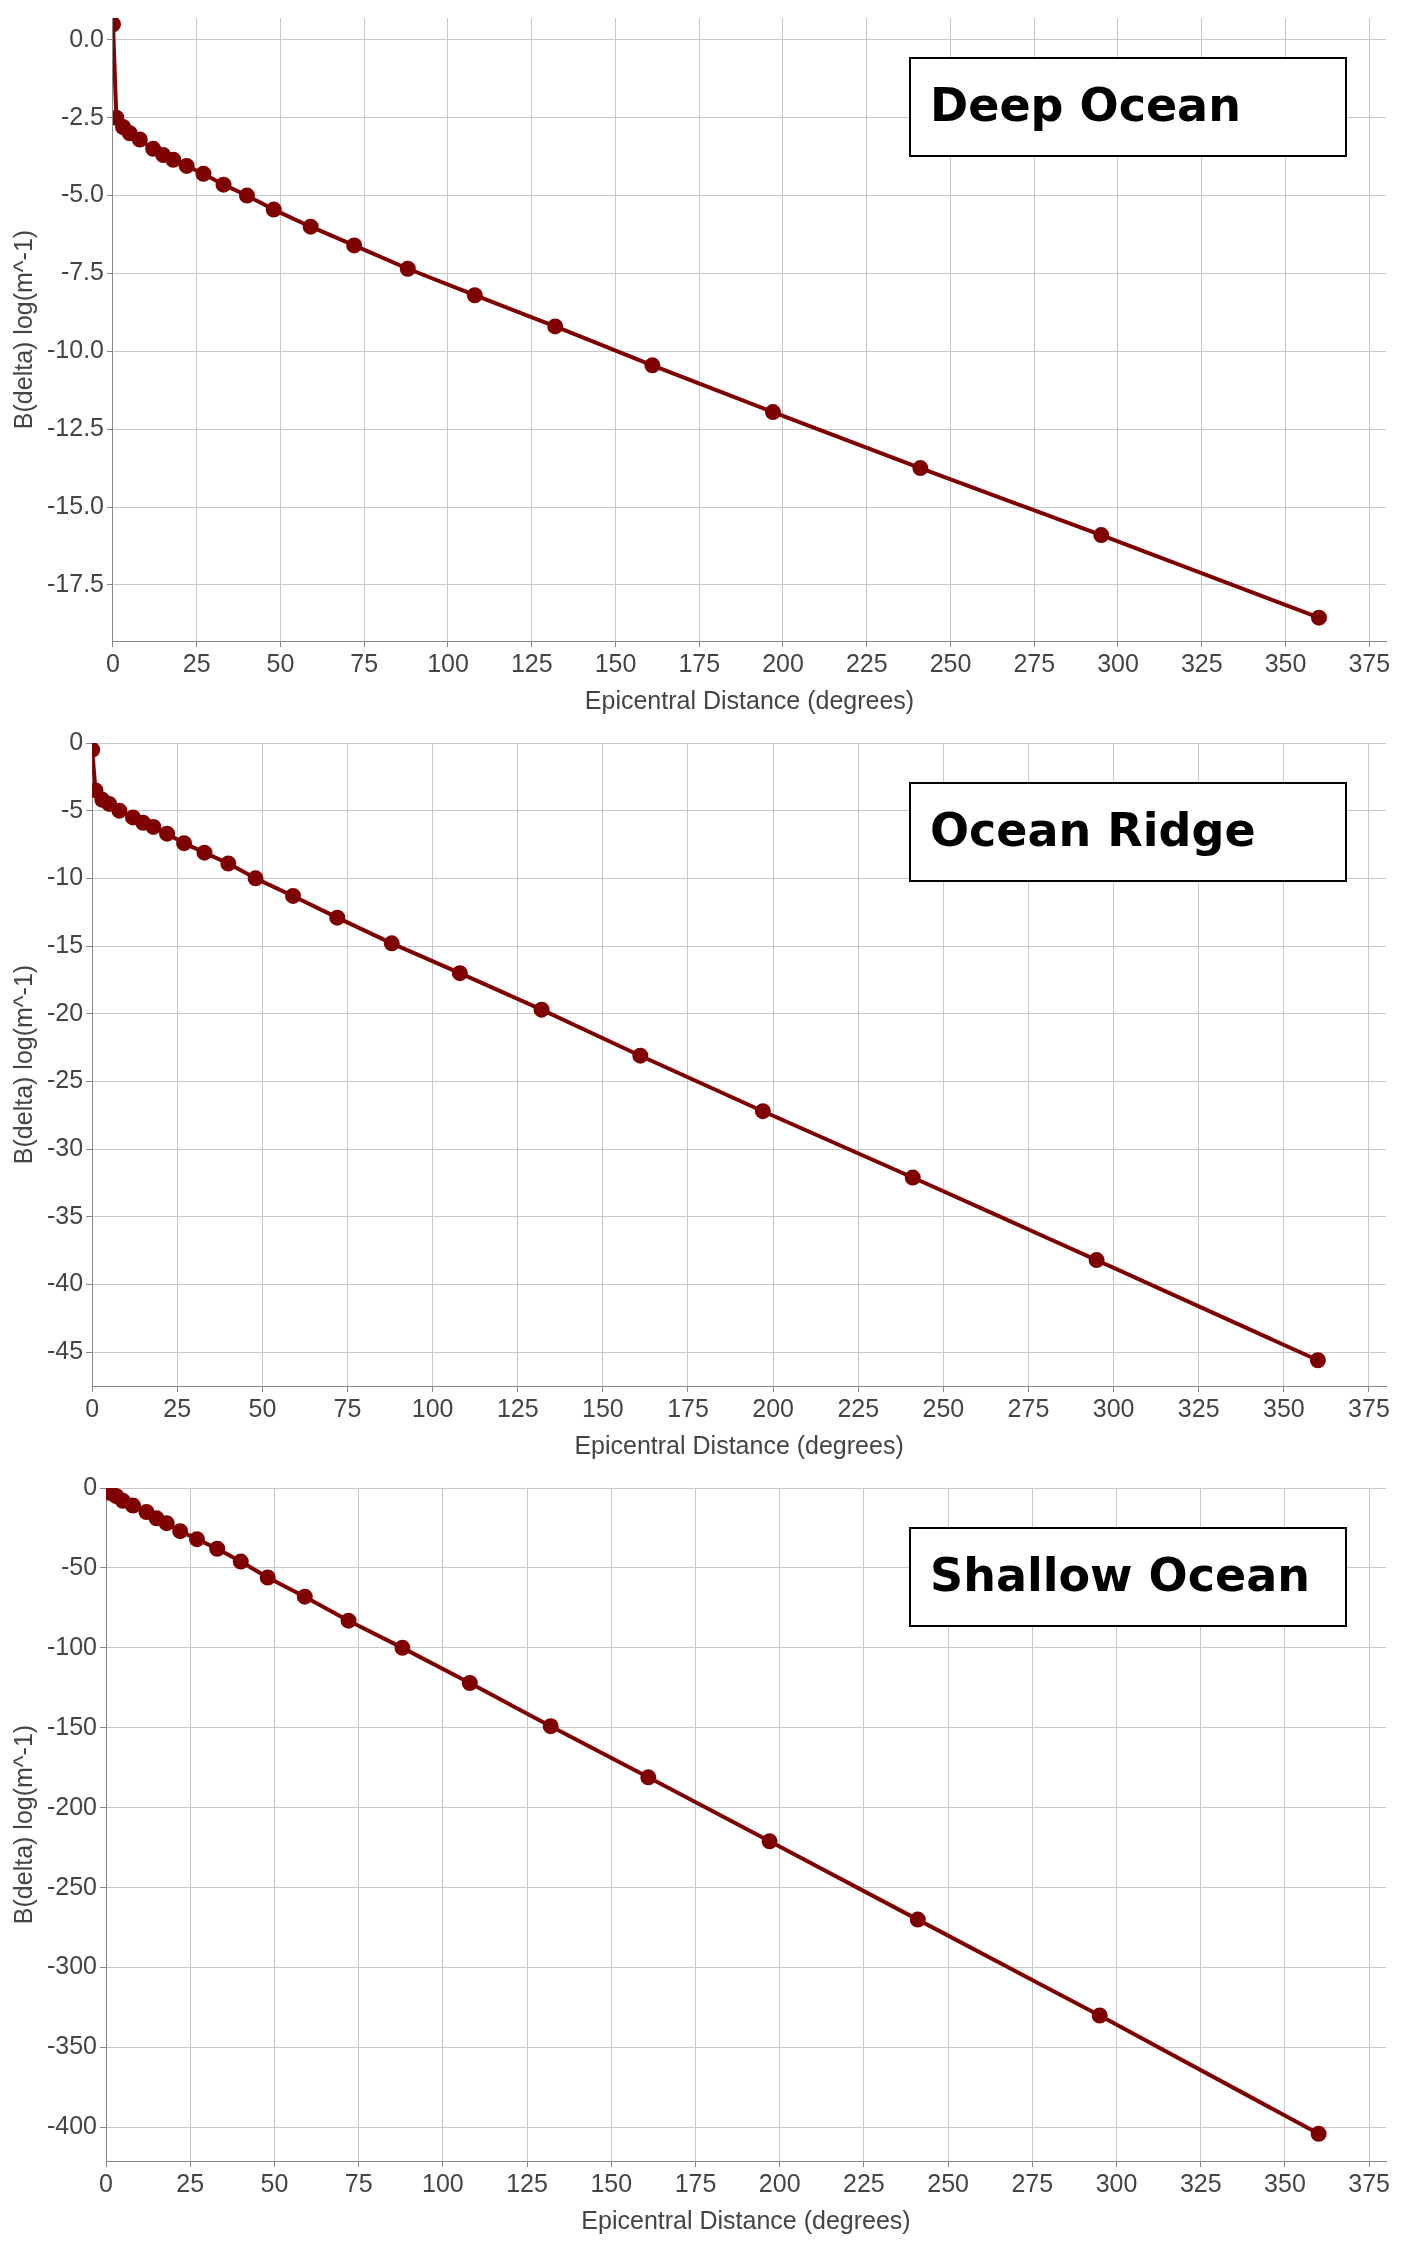  I want to click on y-tick-label: -15, so click(65, 943).